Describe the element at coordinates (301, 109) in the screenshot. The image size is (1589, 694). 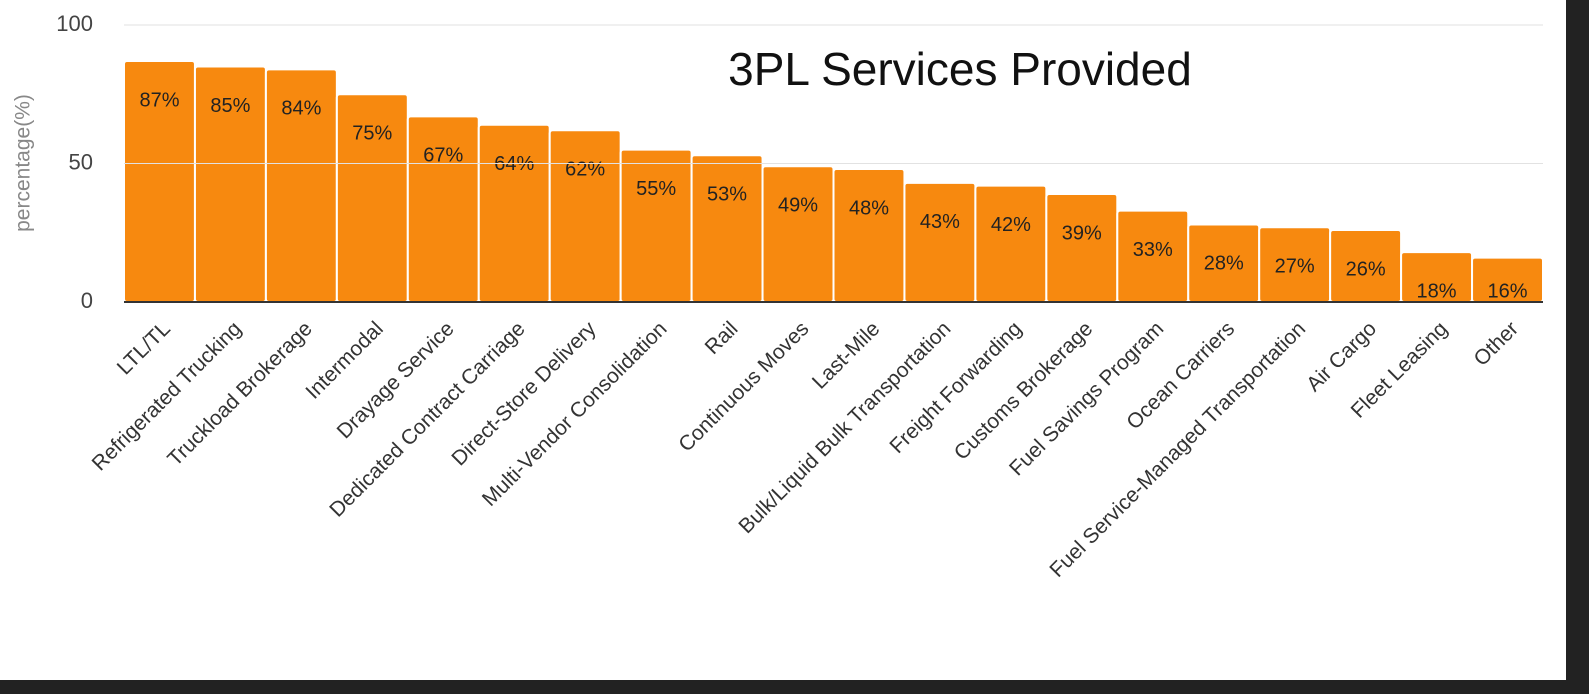
I see `value-label: 84%` at that location.